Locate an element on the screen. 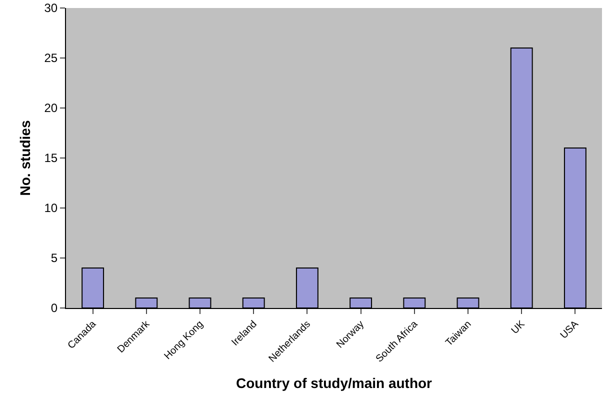 This screenshot has height=405, width=614. x-axis-title: Country of study/main author is located at coordinates (334, 383).